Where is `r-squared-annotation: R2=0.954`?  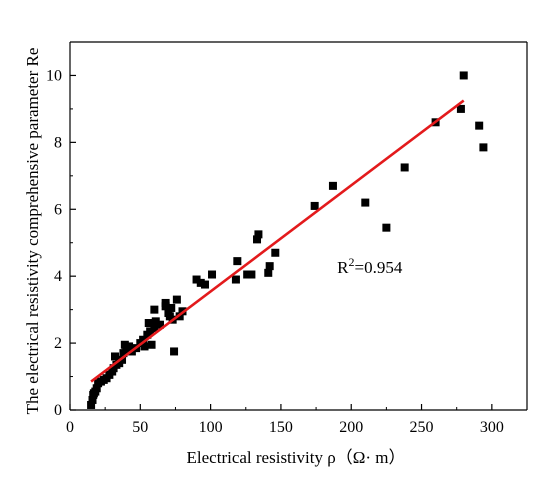
r-squared-annotation: R2=0.954 is located at coordinates (370, 266).